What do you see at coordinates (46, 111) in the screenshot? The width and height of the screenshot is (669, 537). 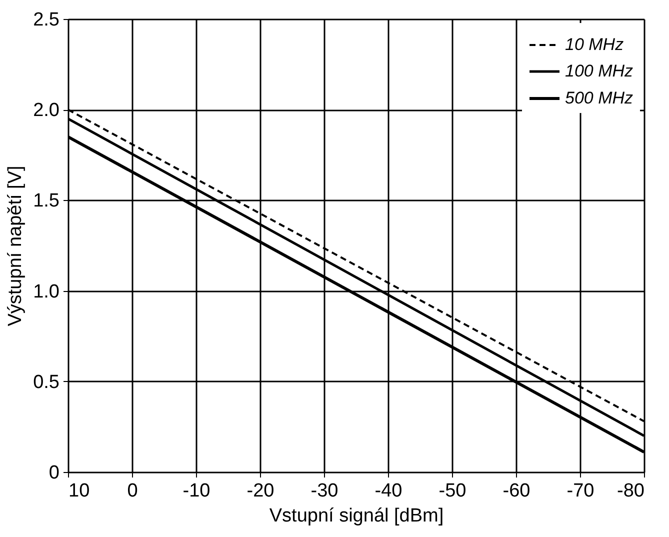 I see `y-tick-label: 2.0` at bounding box center [46, 111].